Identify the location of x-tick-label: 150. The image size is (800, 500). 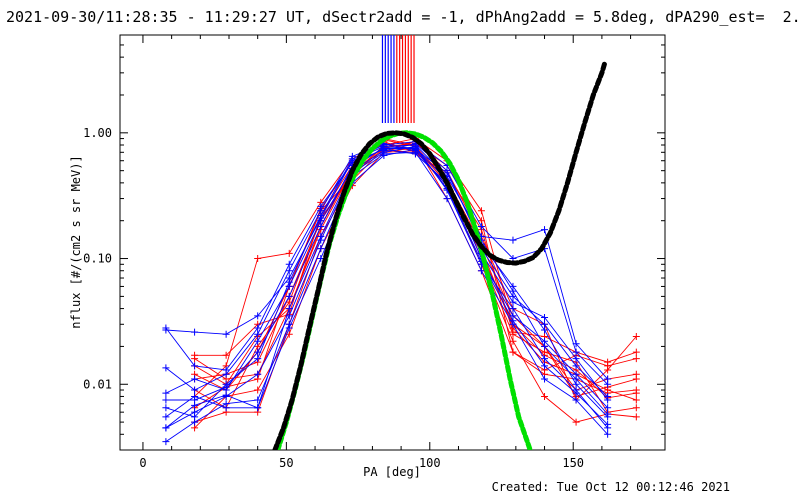
(573, 463).